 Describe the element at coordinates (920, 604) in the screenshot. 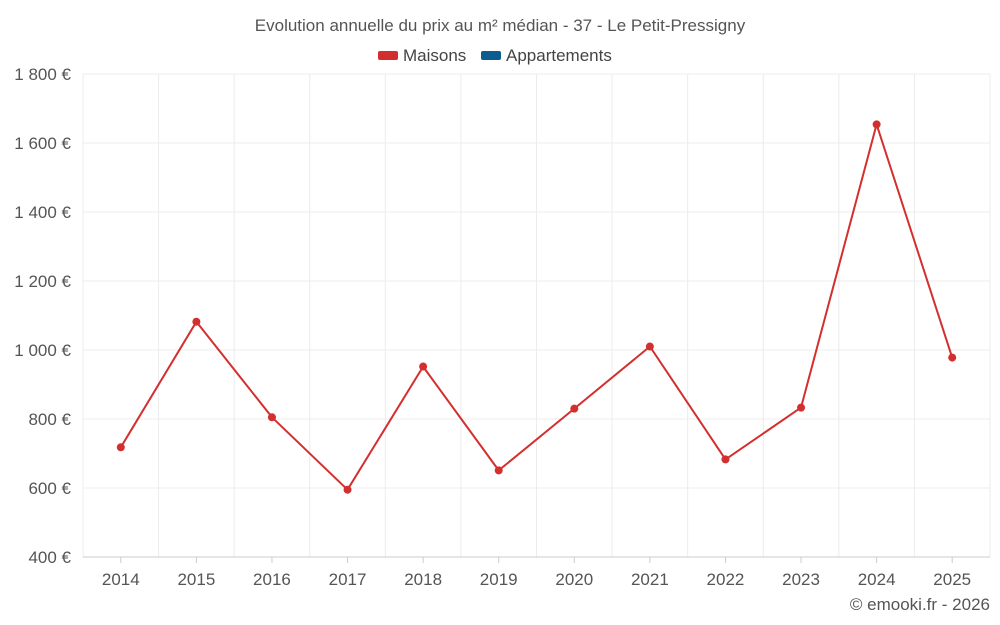

I see `credit-text: © emooki.fr - 2026` at that location.